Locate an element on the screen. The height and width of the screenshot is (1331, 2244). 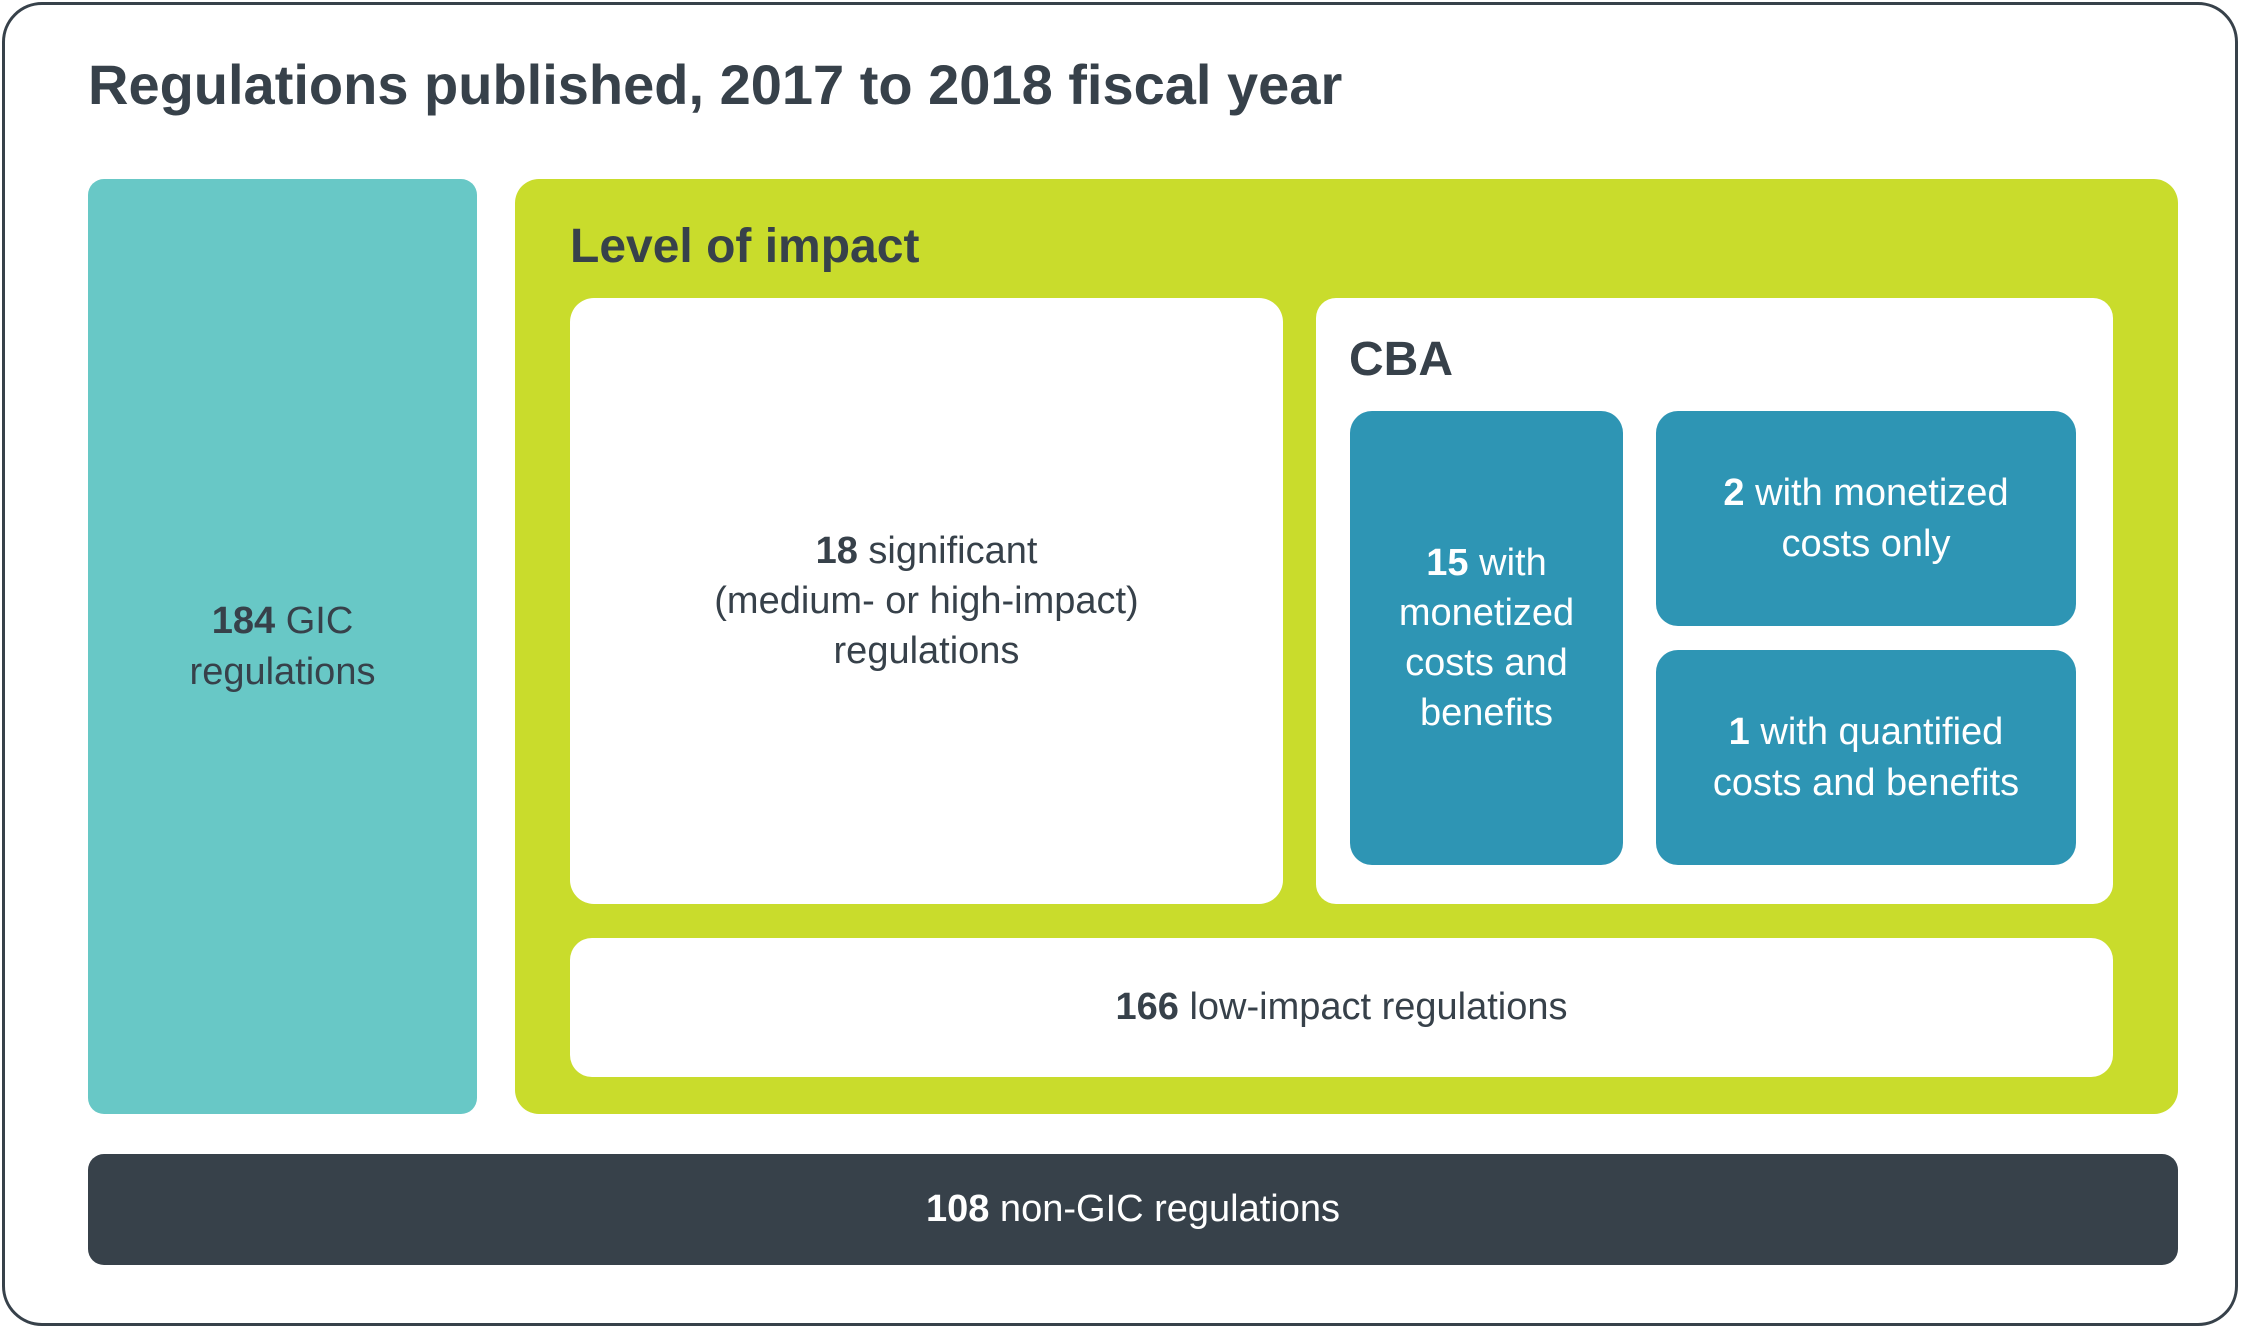
low-impact-label: low-impact regulations is located at coordinates (1373, 1007).